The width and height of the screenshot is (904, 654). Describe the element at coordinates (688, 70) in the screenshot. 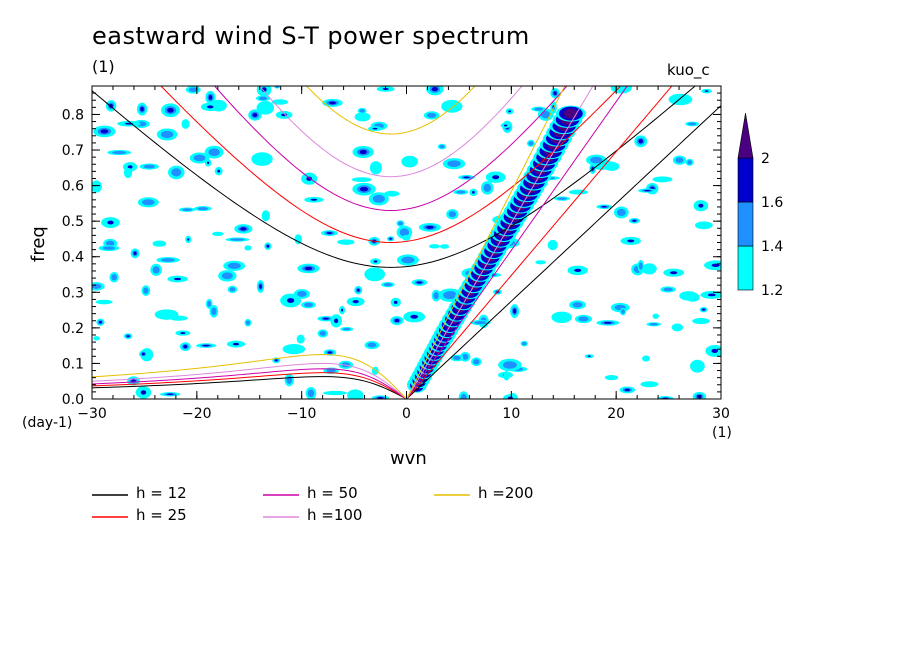

I see `model-tag: kuo_c` at that location.